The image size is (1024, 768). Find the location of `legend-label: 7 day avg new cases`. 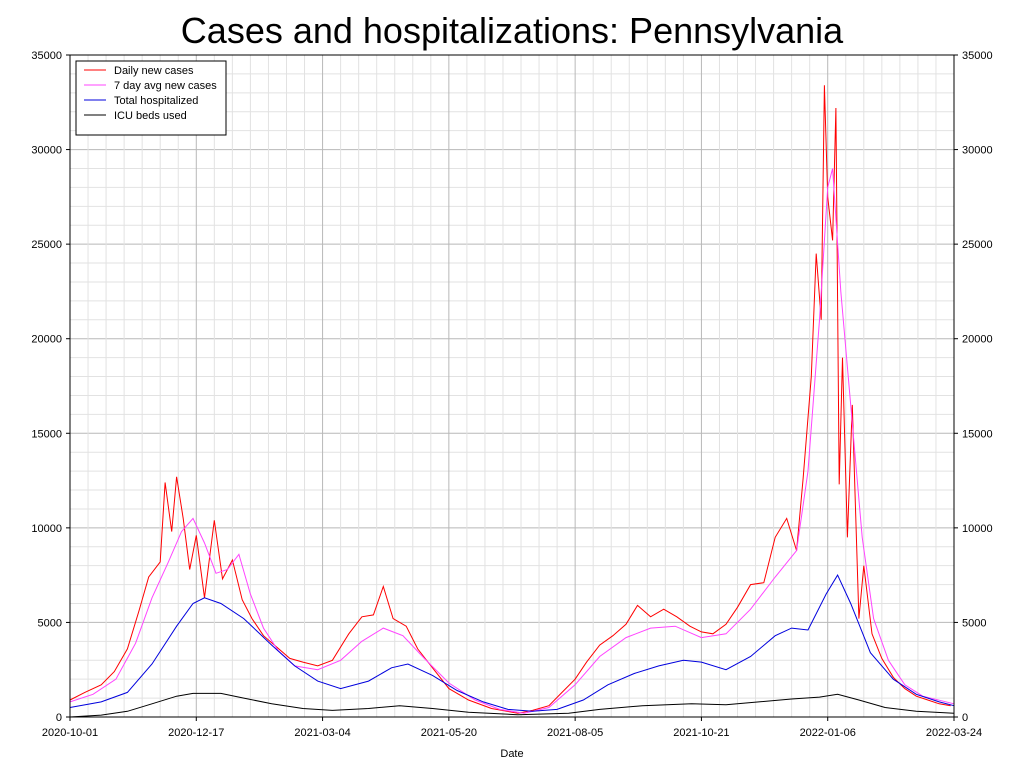

legend-label: 7 day avg new cases is located at coordinates (165, 86).